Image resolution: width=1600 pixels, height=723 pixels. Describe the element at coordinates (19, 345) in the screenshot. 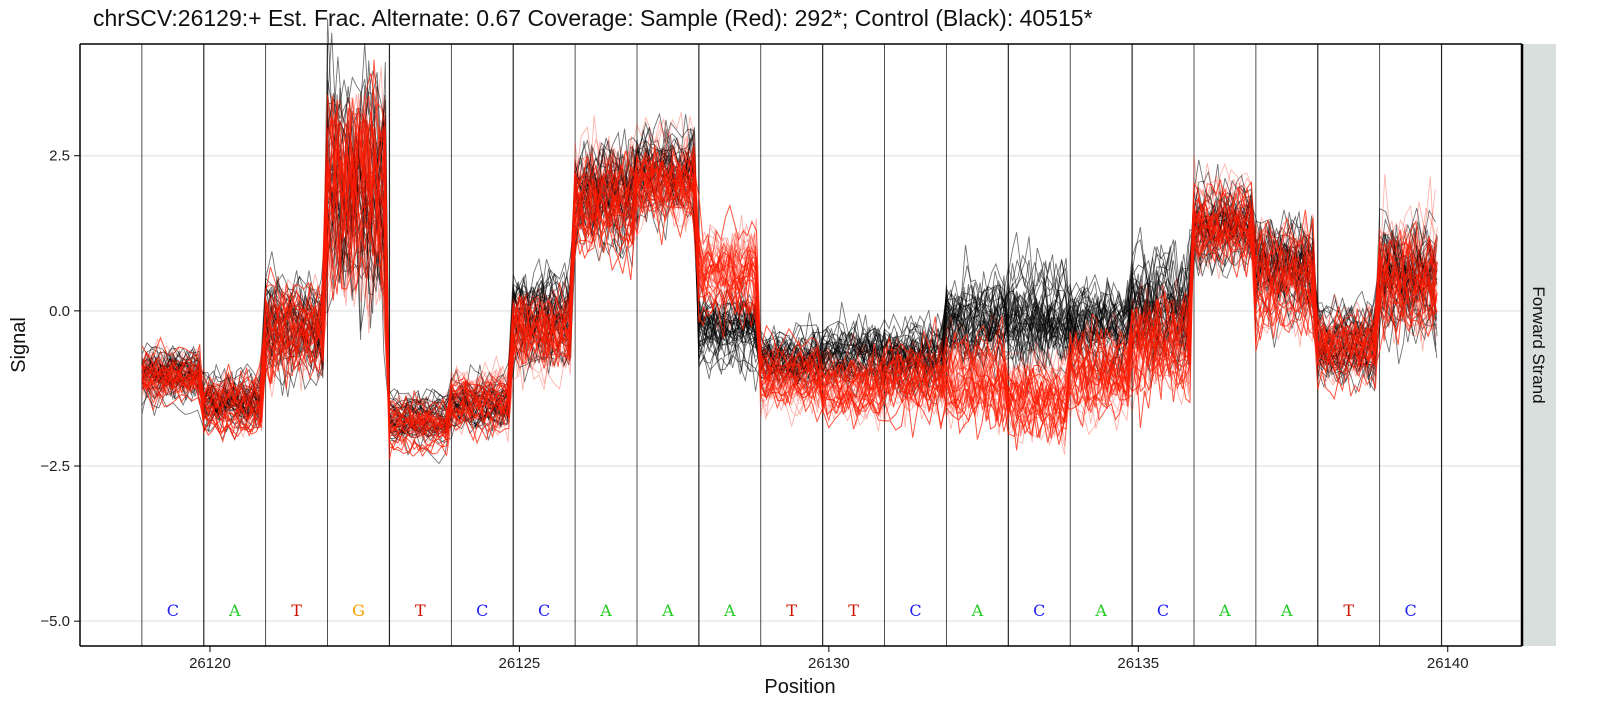

I see `y-axis-title: Signal` at that location.